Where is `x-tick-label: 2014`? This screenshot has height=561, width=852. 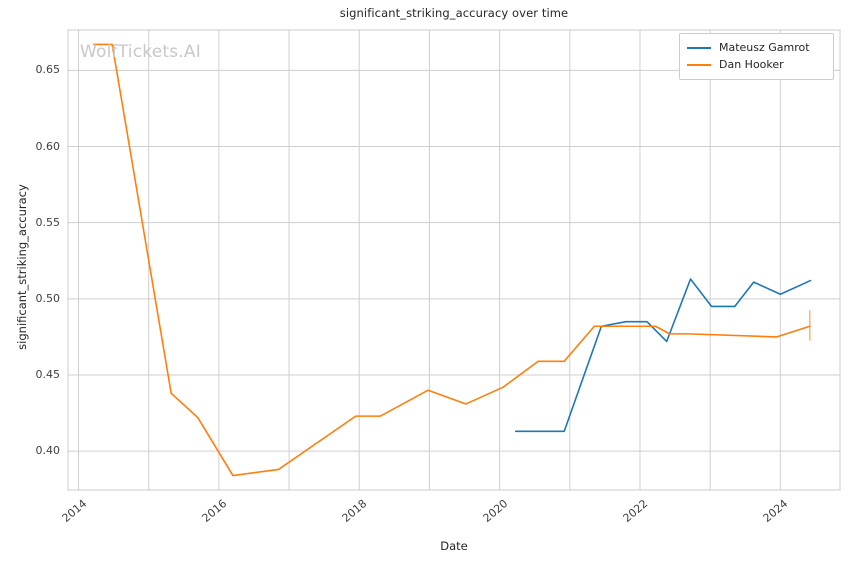
x-tick-label: 2014 is located at coordinates (74, 511).